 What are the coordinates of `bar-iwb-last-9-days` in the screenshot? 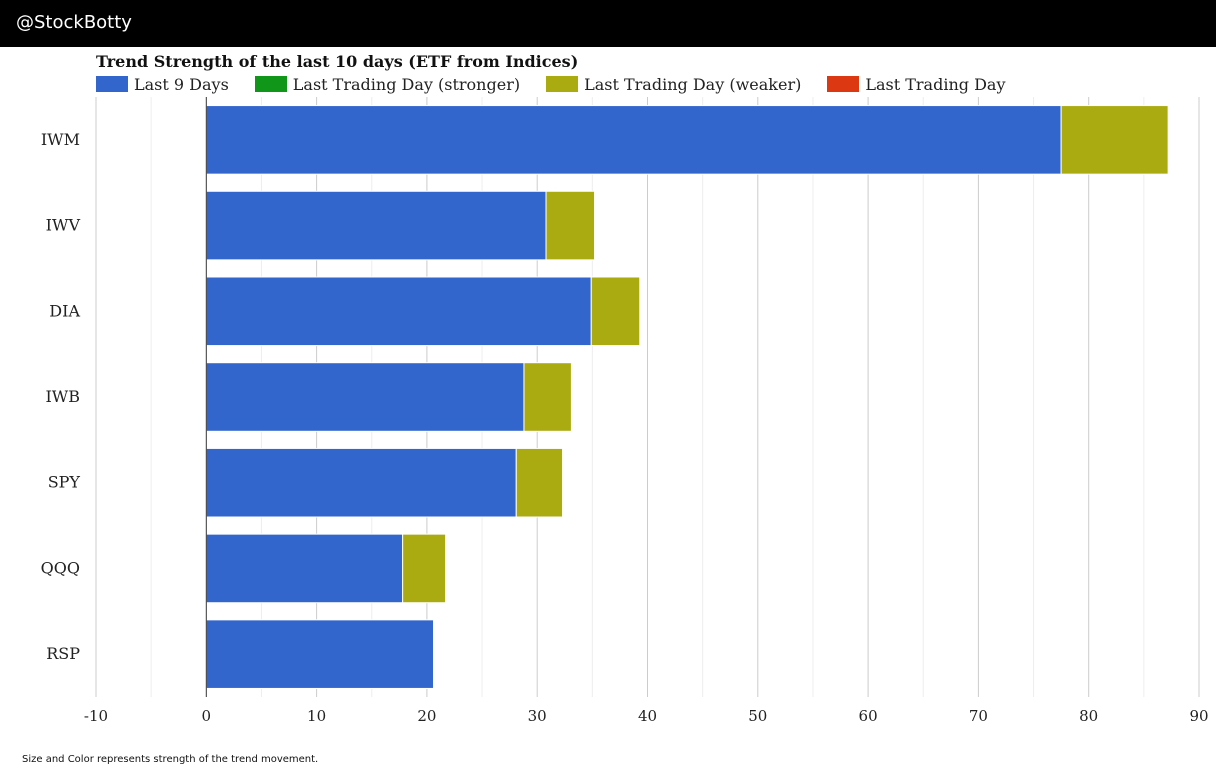 It's located at (365, 397).